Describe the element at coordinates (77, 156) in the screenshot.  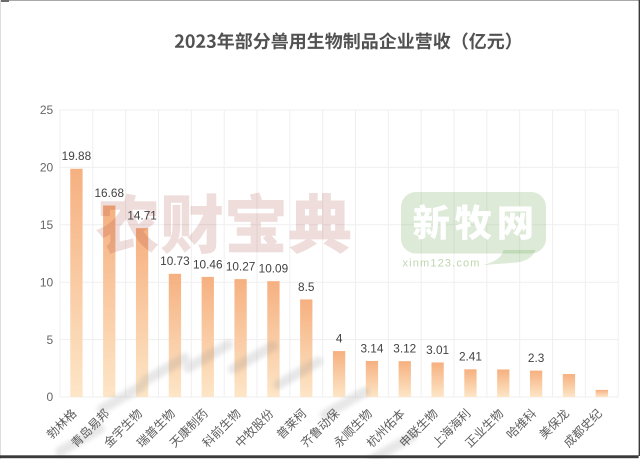
I see `svg-text: 19.88` at that location.